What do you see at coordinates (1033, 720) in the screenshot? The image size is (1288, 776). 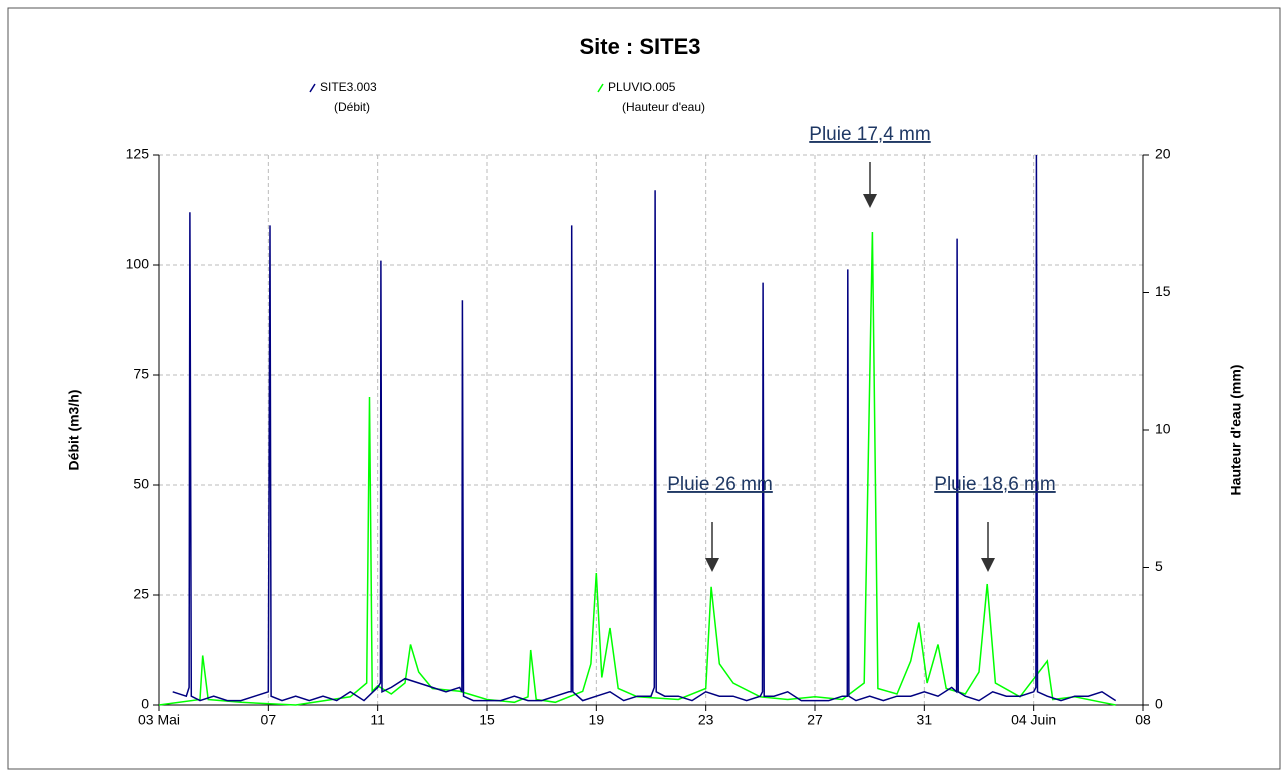 I see `x-tick-label: 04 Juin` at bounding box center [1033, 720].